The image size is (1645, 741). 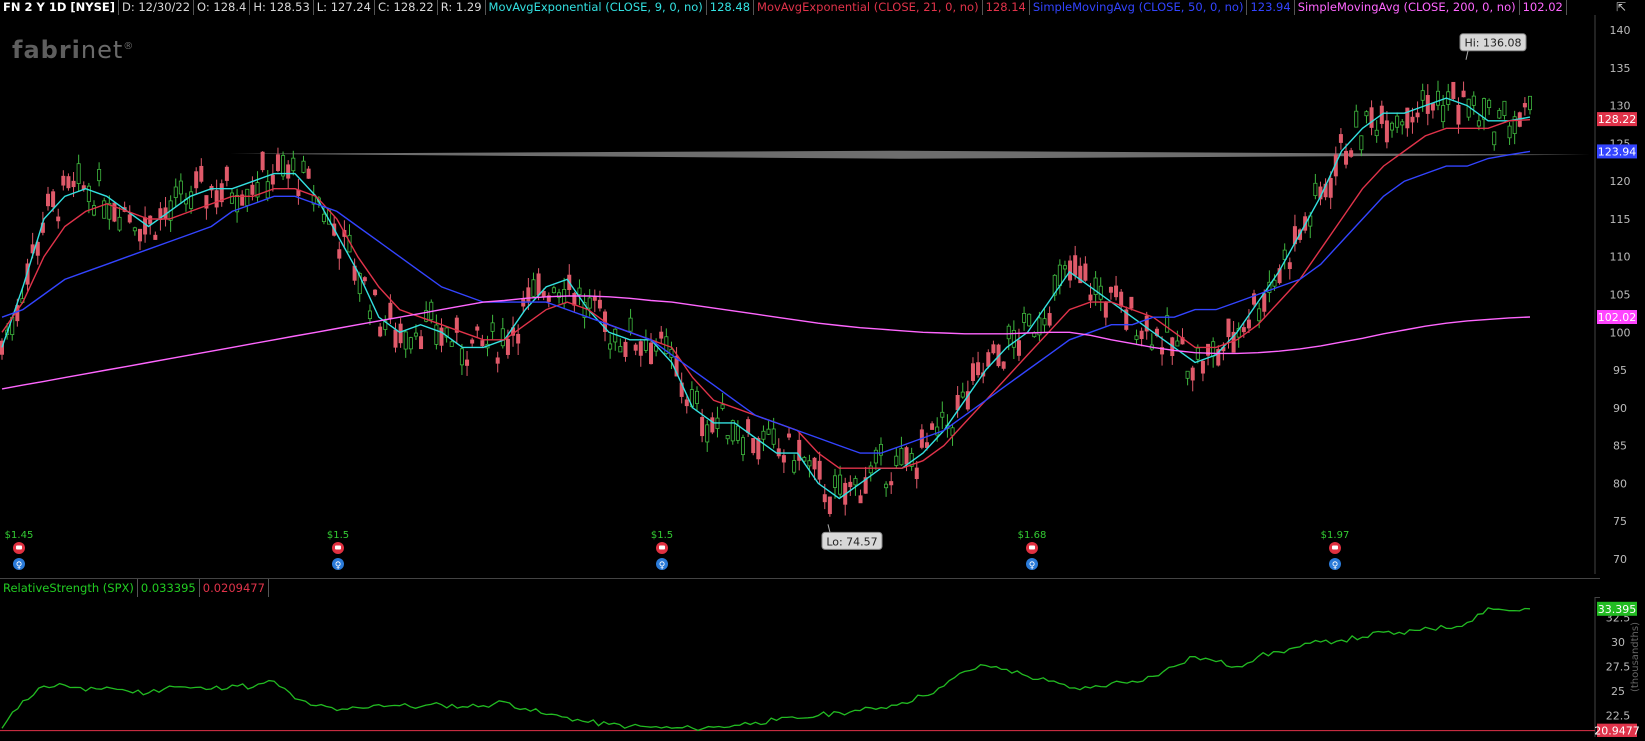 What do you see at coordinates (59, 7) in the screenshot?
I see `symbol-label: FN 2 Y 1D [NYSE]` at bounding box center [59, 7].